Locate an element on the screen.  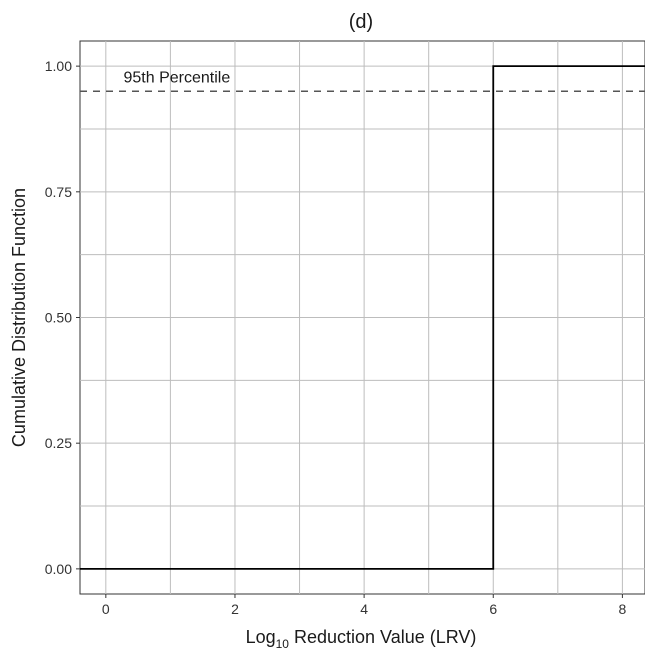
x-tick-label: 2 is located at coordinates (235, 609).